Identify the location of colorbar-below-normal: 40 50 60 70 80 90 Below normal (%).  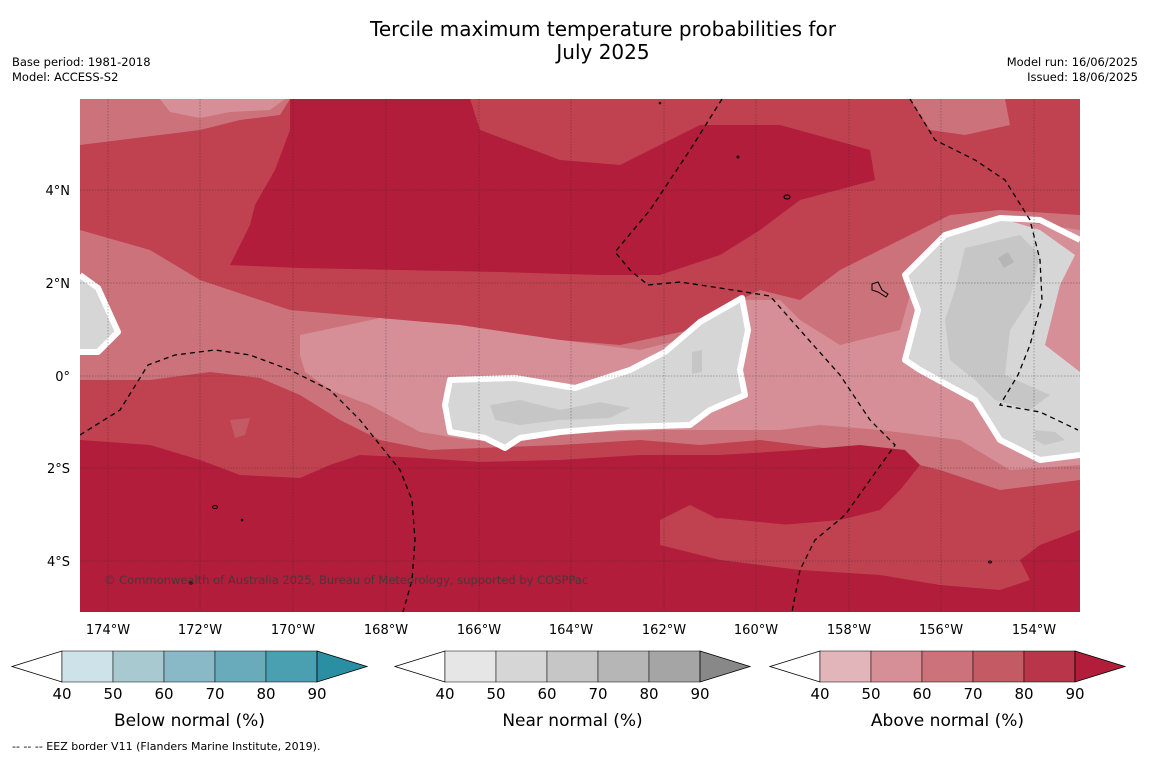
(189, 690).